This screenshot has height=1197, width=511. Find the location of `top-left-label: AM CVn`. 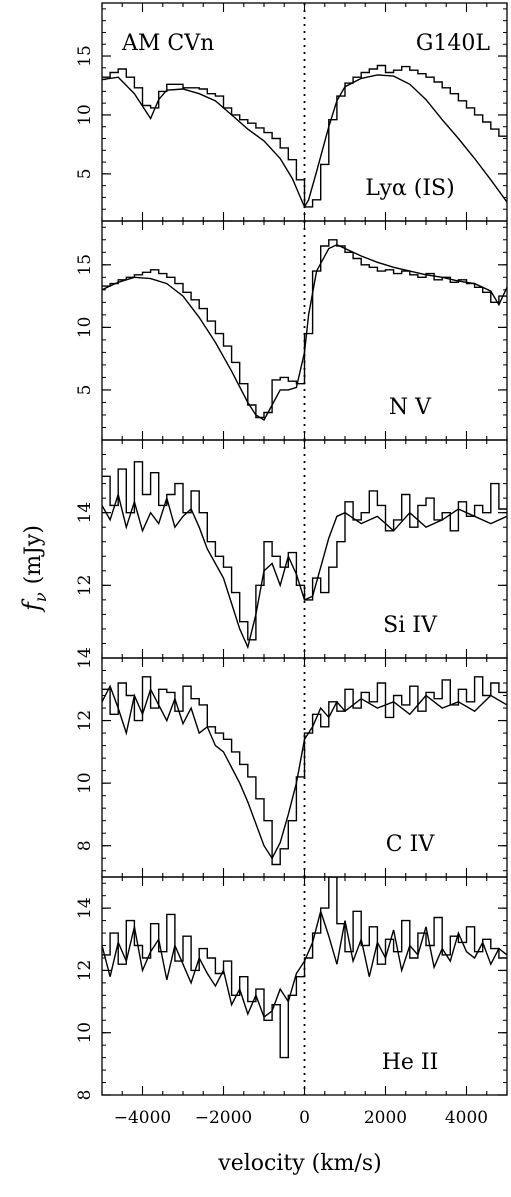

top-left-label: AM CVn is located at coordinates (167, 43).